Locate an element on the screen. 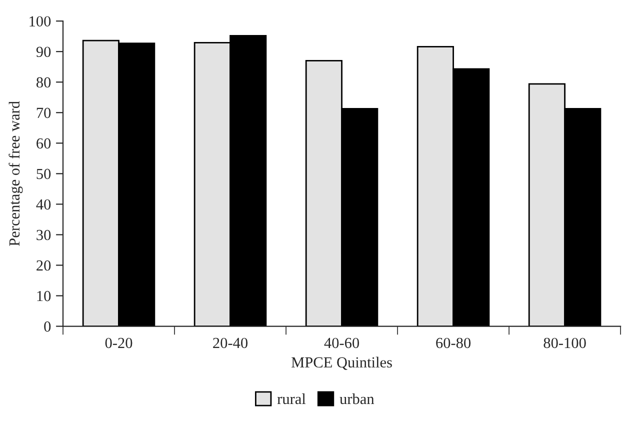 The height and width of the screenshot is (421, 630). x-tick-label: 60-80 is located at coordinates (453, 343).